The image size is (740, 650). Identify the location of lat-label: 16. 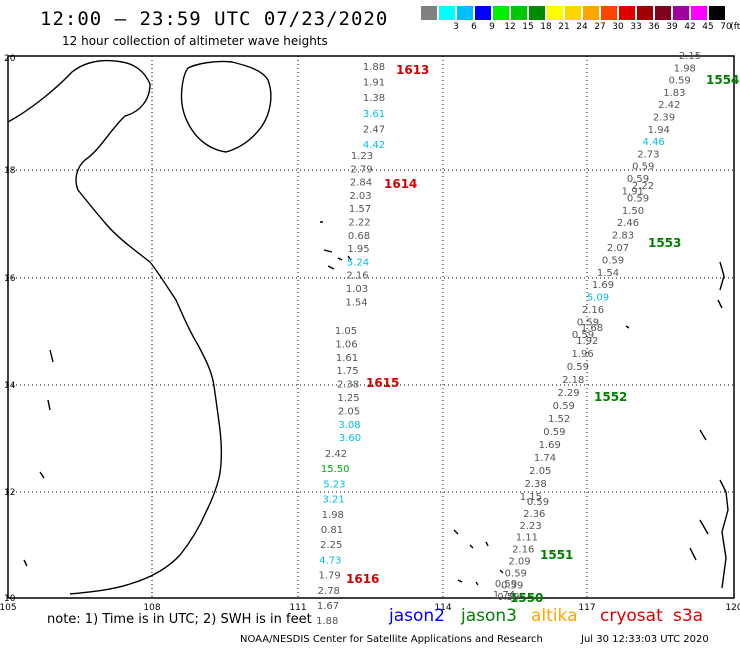
(10, 279).